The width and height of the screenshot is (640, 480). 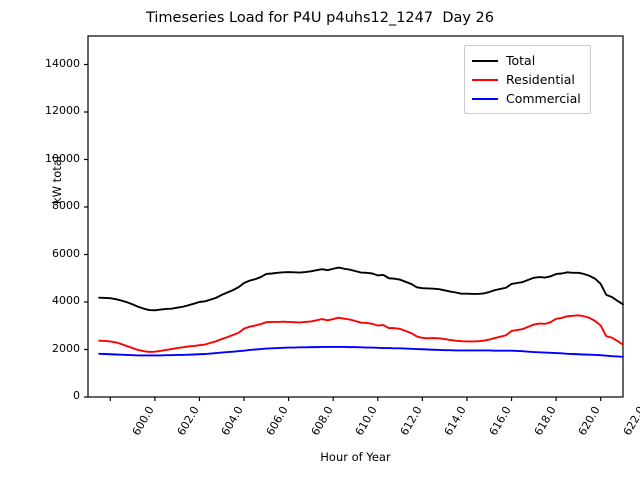 I want to click on legend-entry-total: Total, so click(x=526, y=60).